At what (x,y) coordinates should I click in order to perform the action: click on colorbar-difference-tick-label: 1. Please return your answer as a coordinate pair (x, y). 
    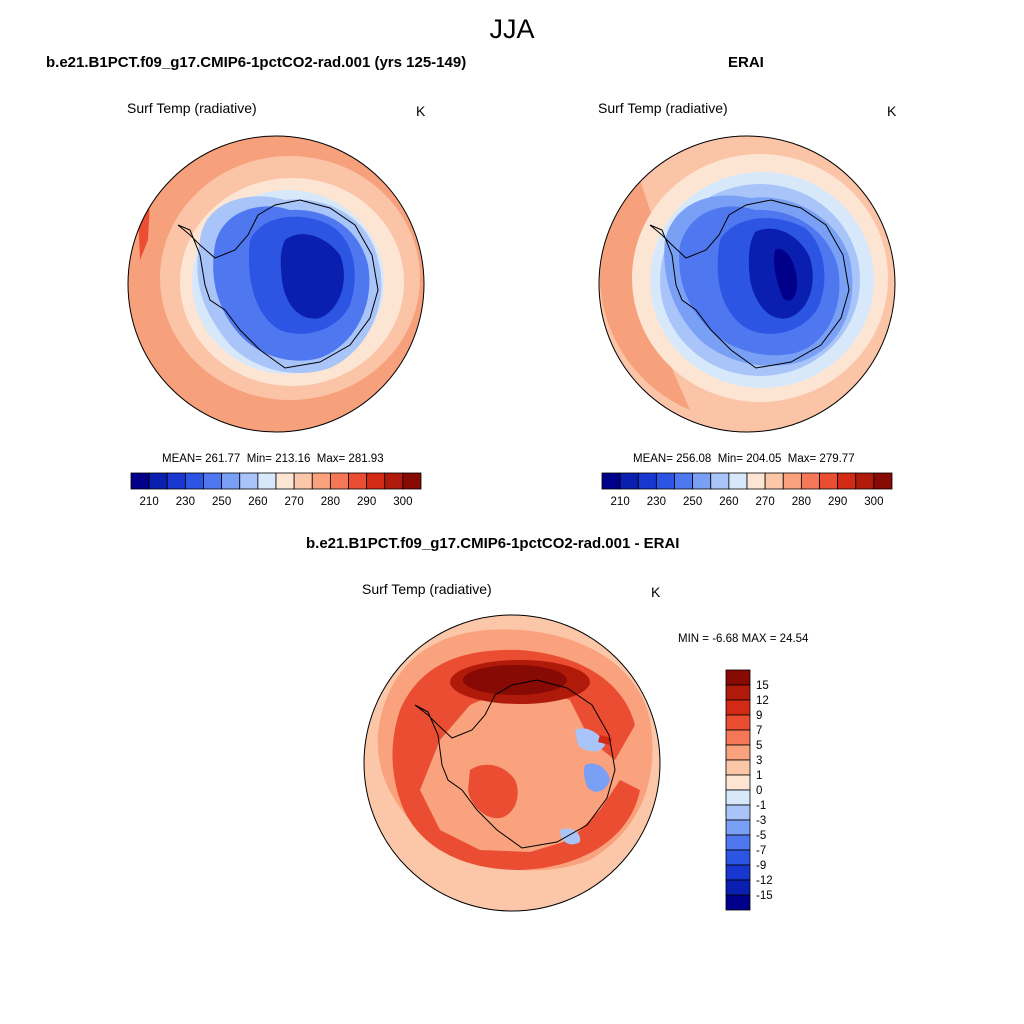
    Looking at the image, I should click on (759, 776).